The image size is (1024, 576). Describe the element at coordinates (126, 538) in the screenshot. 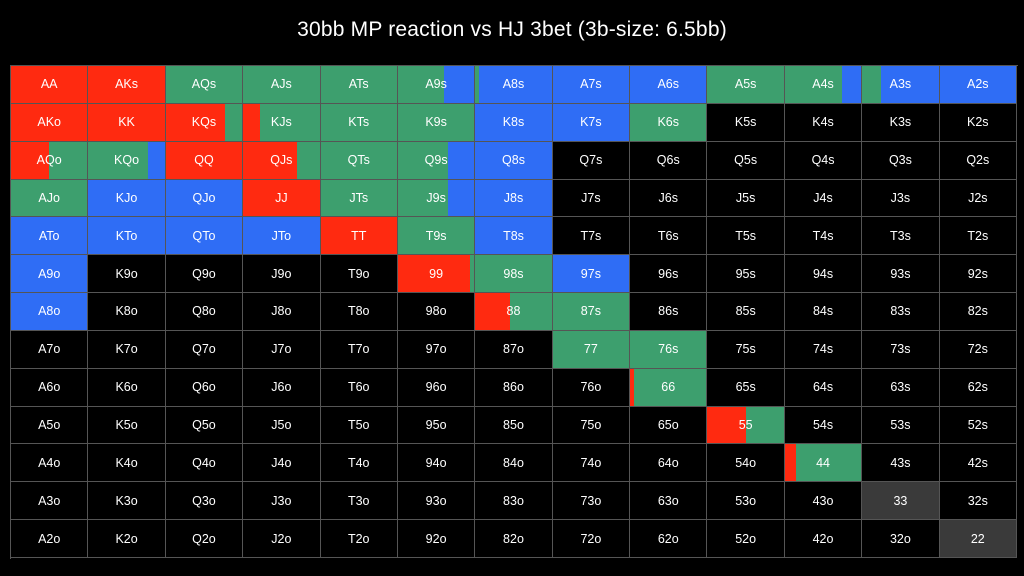

I see `hand-label: K2o` at that location.